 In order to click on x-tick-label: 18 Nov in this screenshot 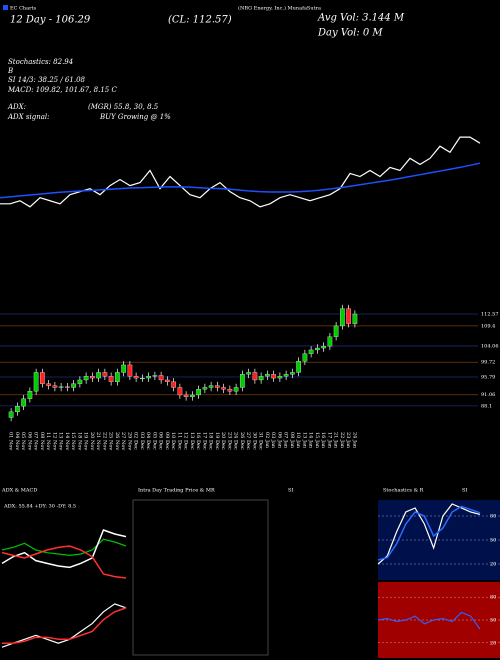, I will do `click(79, 441)`.